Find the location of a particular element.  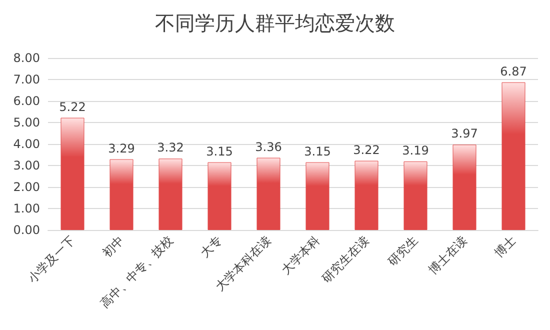

y-tick-label: 8.00 is located at coordinates (26, 58).